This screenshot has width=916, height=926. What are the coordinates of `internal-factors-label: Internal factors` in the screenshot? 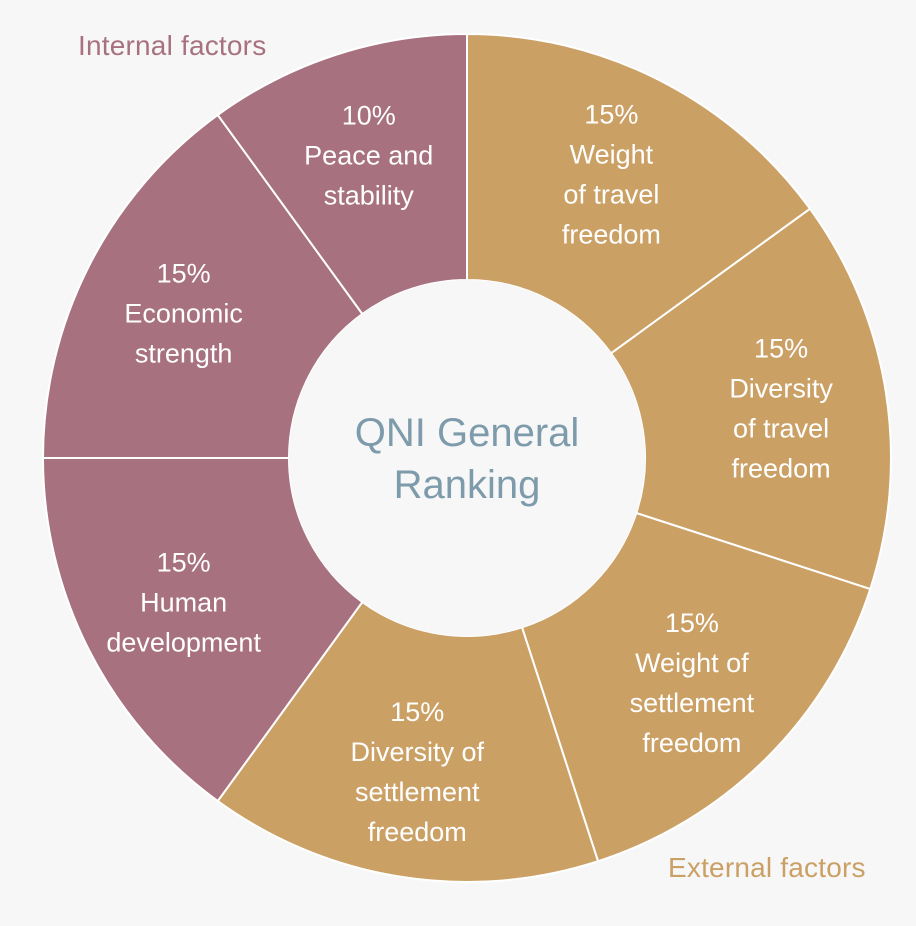 It's located at (172, 45).